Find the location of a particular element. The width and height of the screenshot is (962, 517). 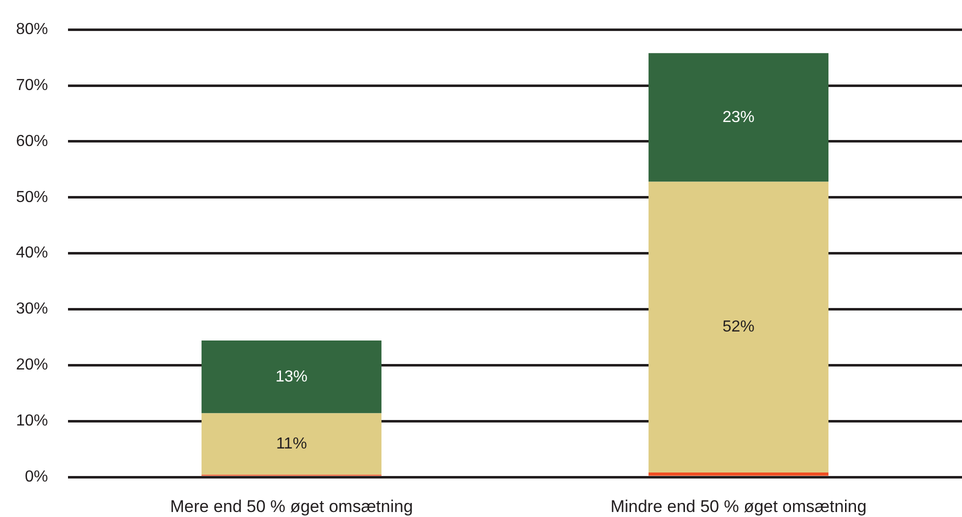

data-label: 11% is located at coordinates (291, 443).